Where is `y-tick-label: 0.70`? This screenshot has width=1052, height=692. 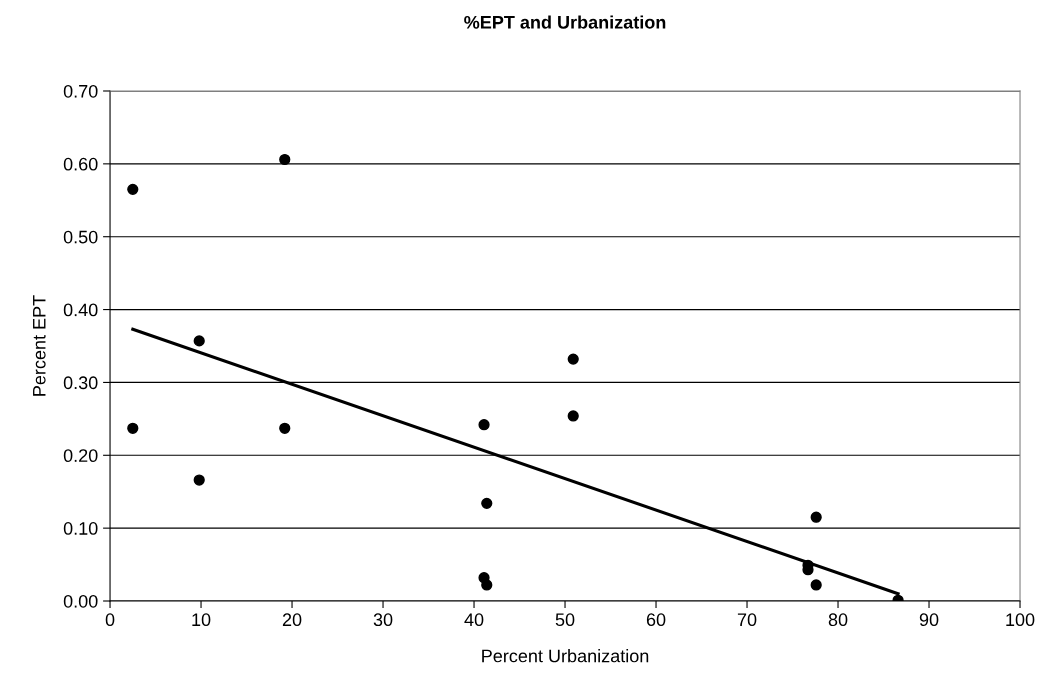
y-tick-label: 0.70 is located at coordinates (80, 91).